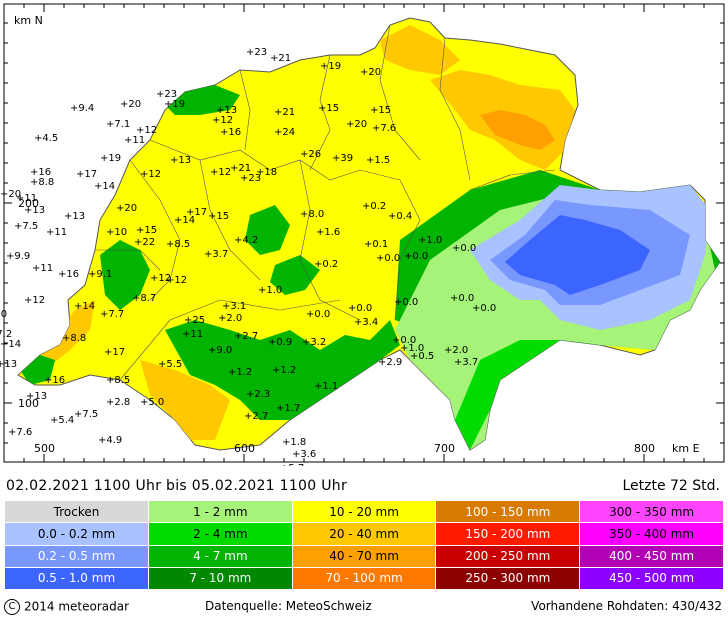 The height and width of the screenshot is (618, 728). I want to click on station-value: +7.2, so click(6, 334).